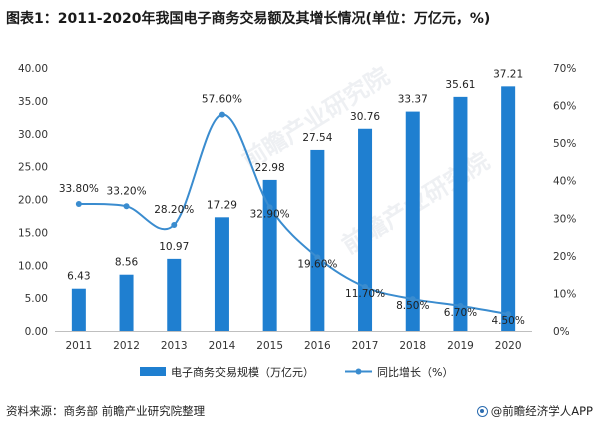 The width and height of the screenshot is (599, 431). I want to click on x-tick-label: 2020, so click(508, 346).